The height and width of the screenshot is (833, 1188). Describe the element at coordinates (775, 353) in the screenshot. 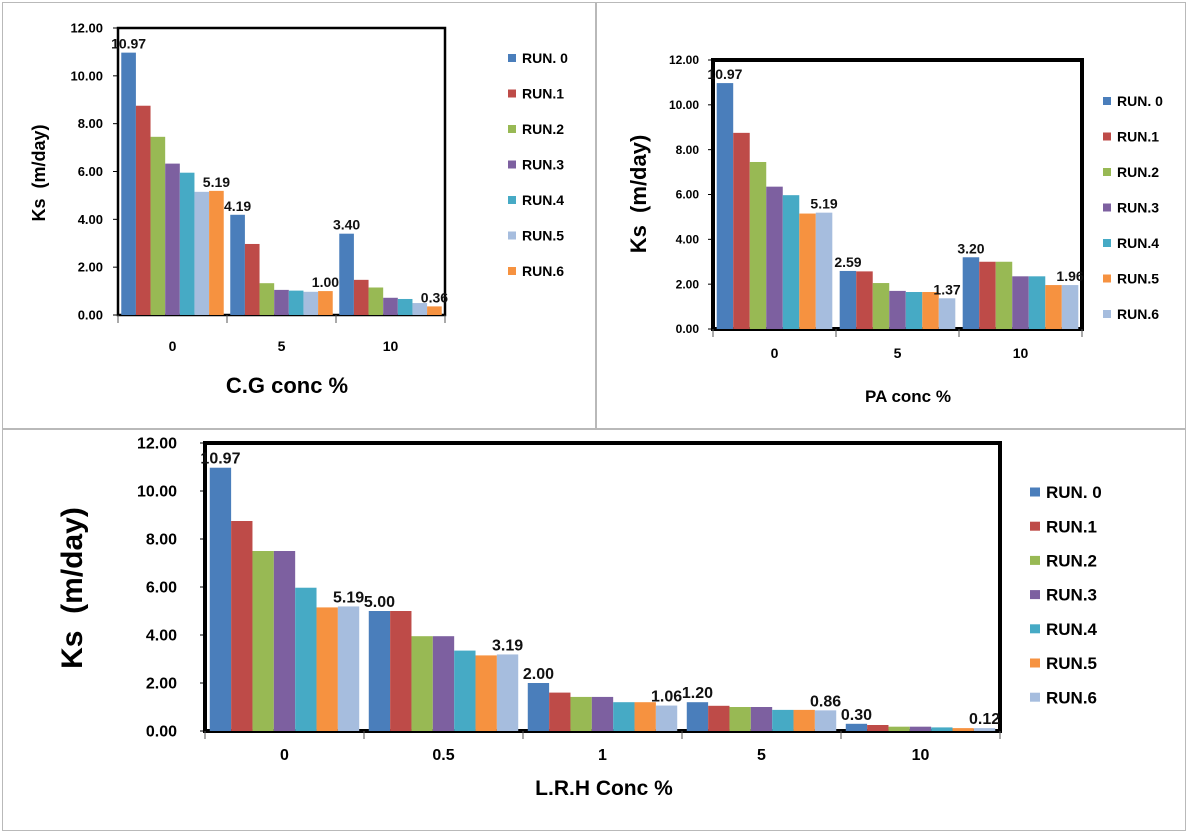

I see `x-tick-label-pa: 0` at that location.